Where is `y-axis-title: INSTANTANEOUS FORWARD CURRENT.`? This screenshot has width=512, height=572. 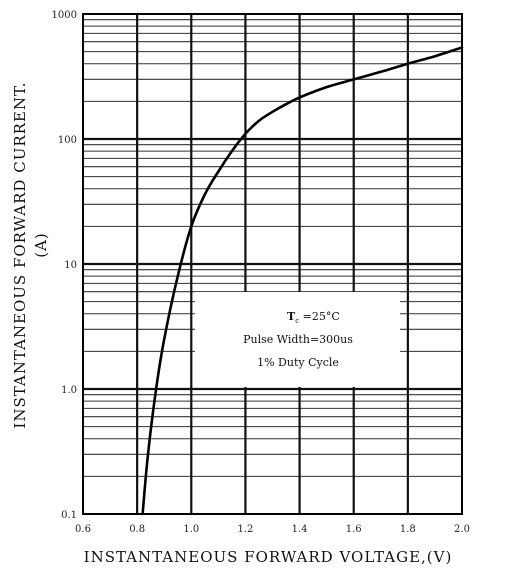 y-axis-title: INSTANTANEOUS FORWARD CURRENT. is located at coordinates (20, 254).